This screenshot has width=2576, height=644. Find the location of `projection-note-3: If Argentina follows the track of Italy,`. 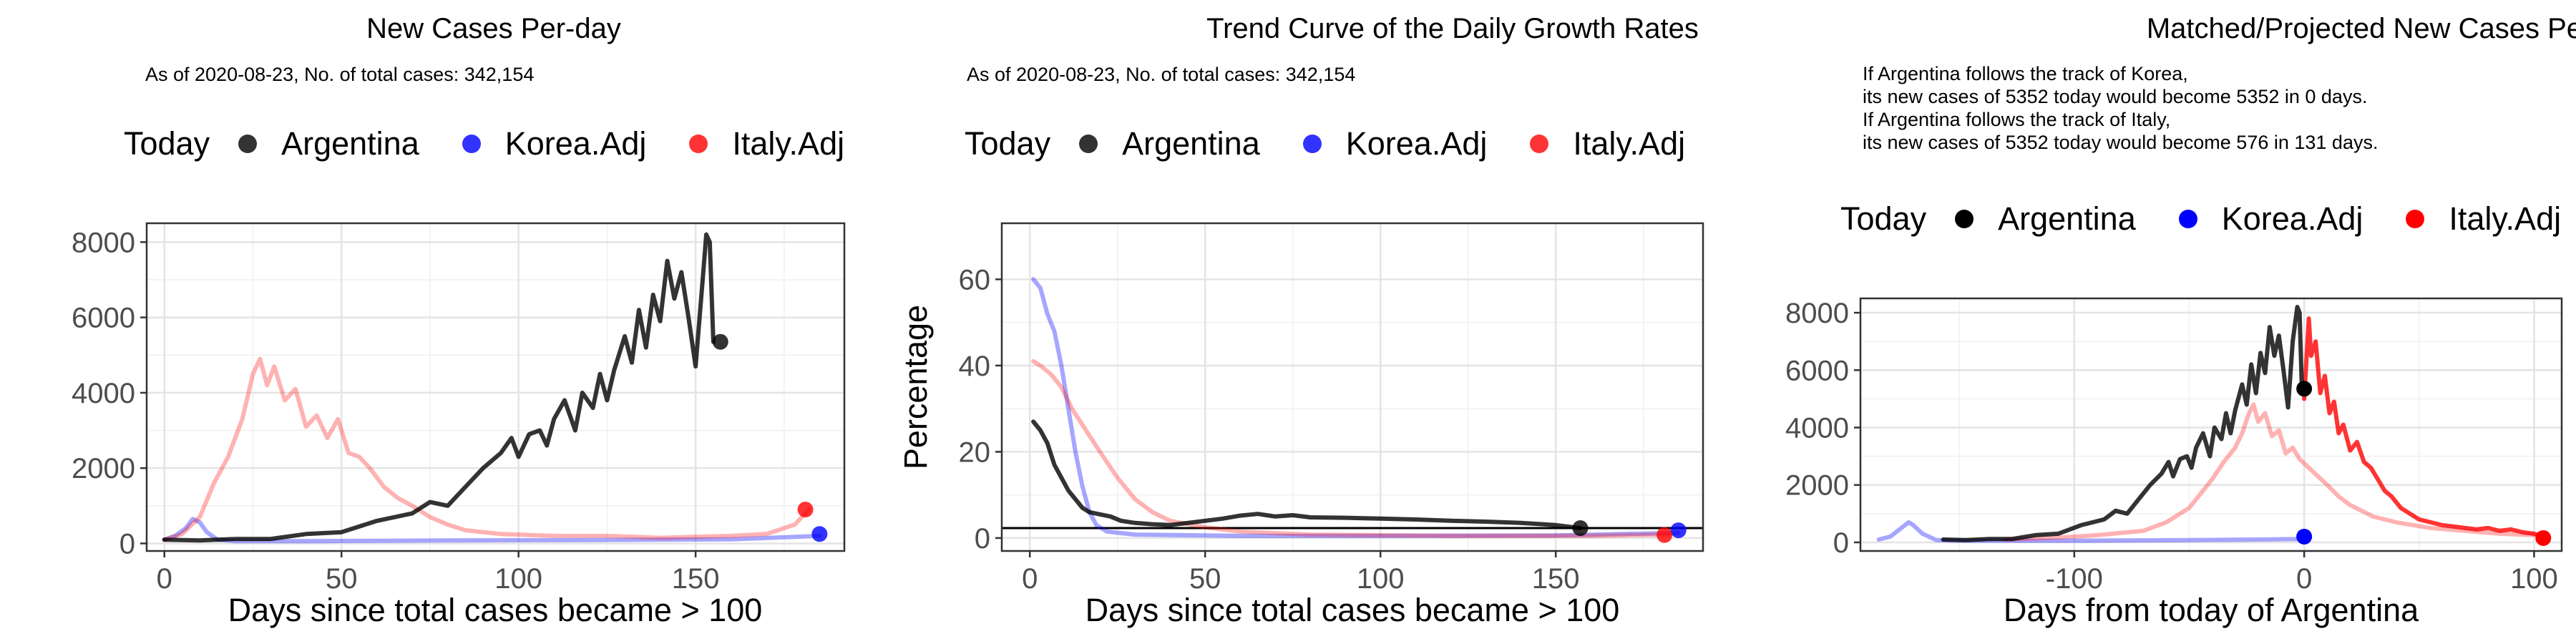

projection-note-3: If Argentina follows the track of Italy, is located at coordinates (2017, 119).